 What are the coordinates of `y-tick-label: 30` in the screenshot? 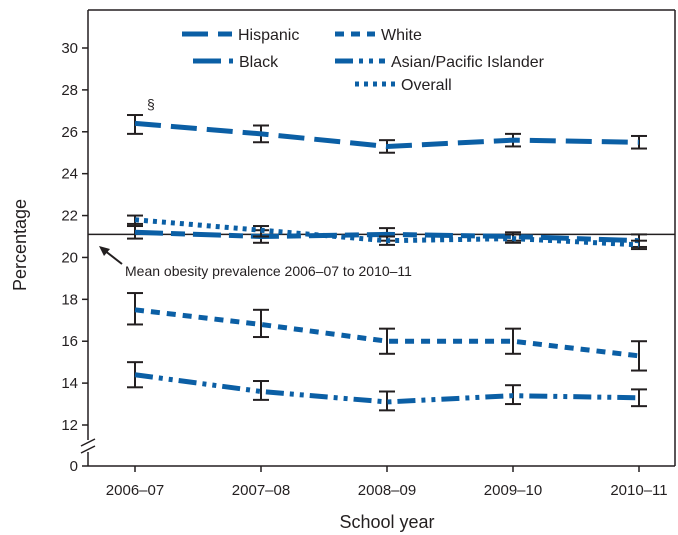 It's located at (69, 48).